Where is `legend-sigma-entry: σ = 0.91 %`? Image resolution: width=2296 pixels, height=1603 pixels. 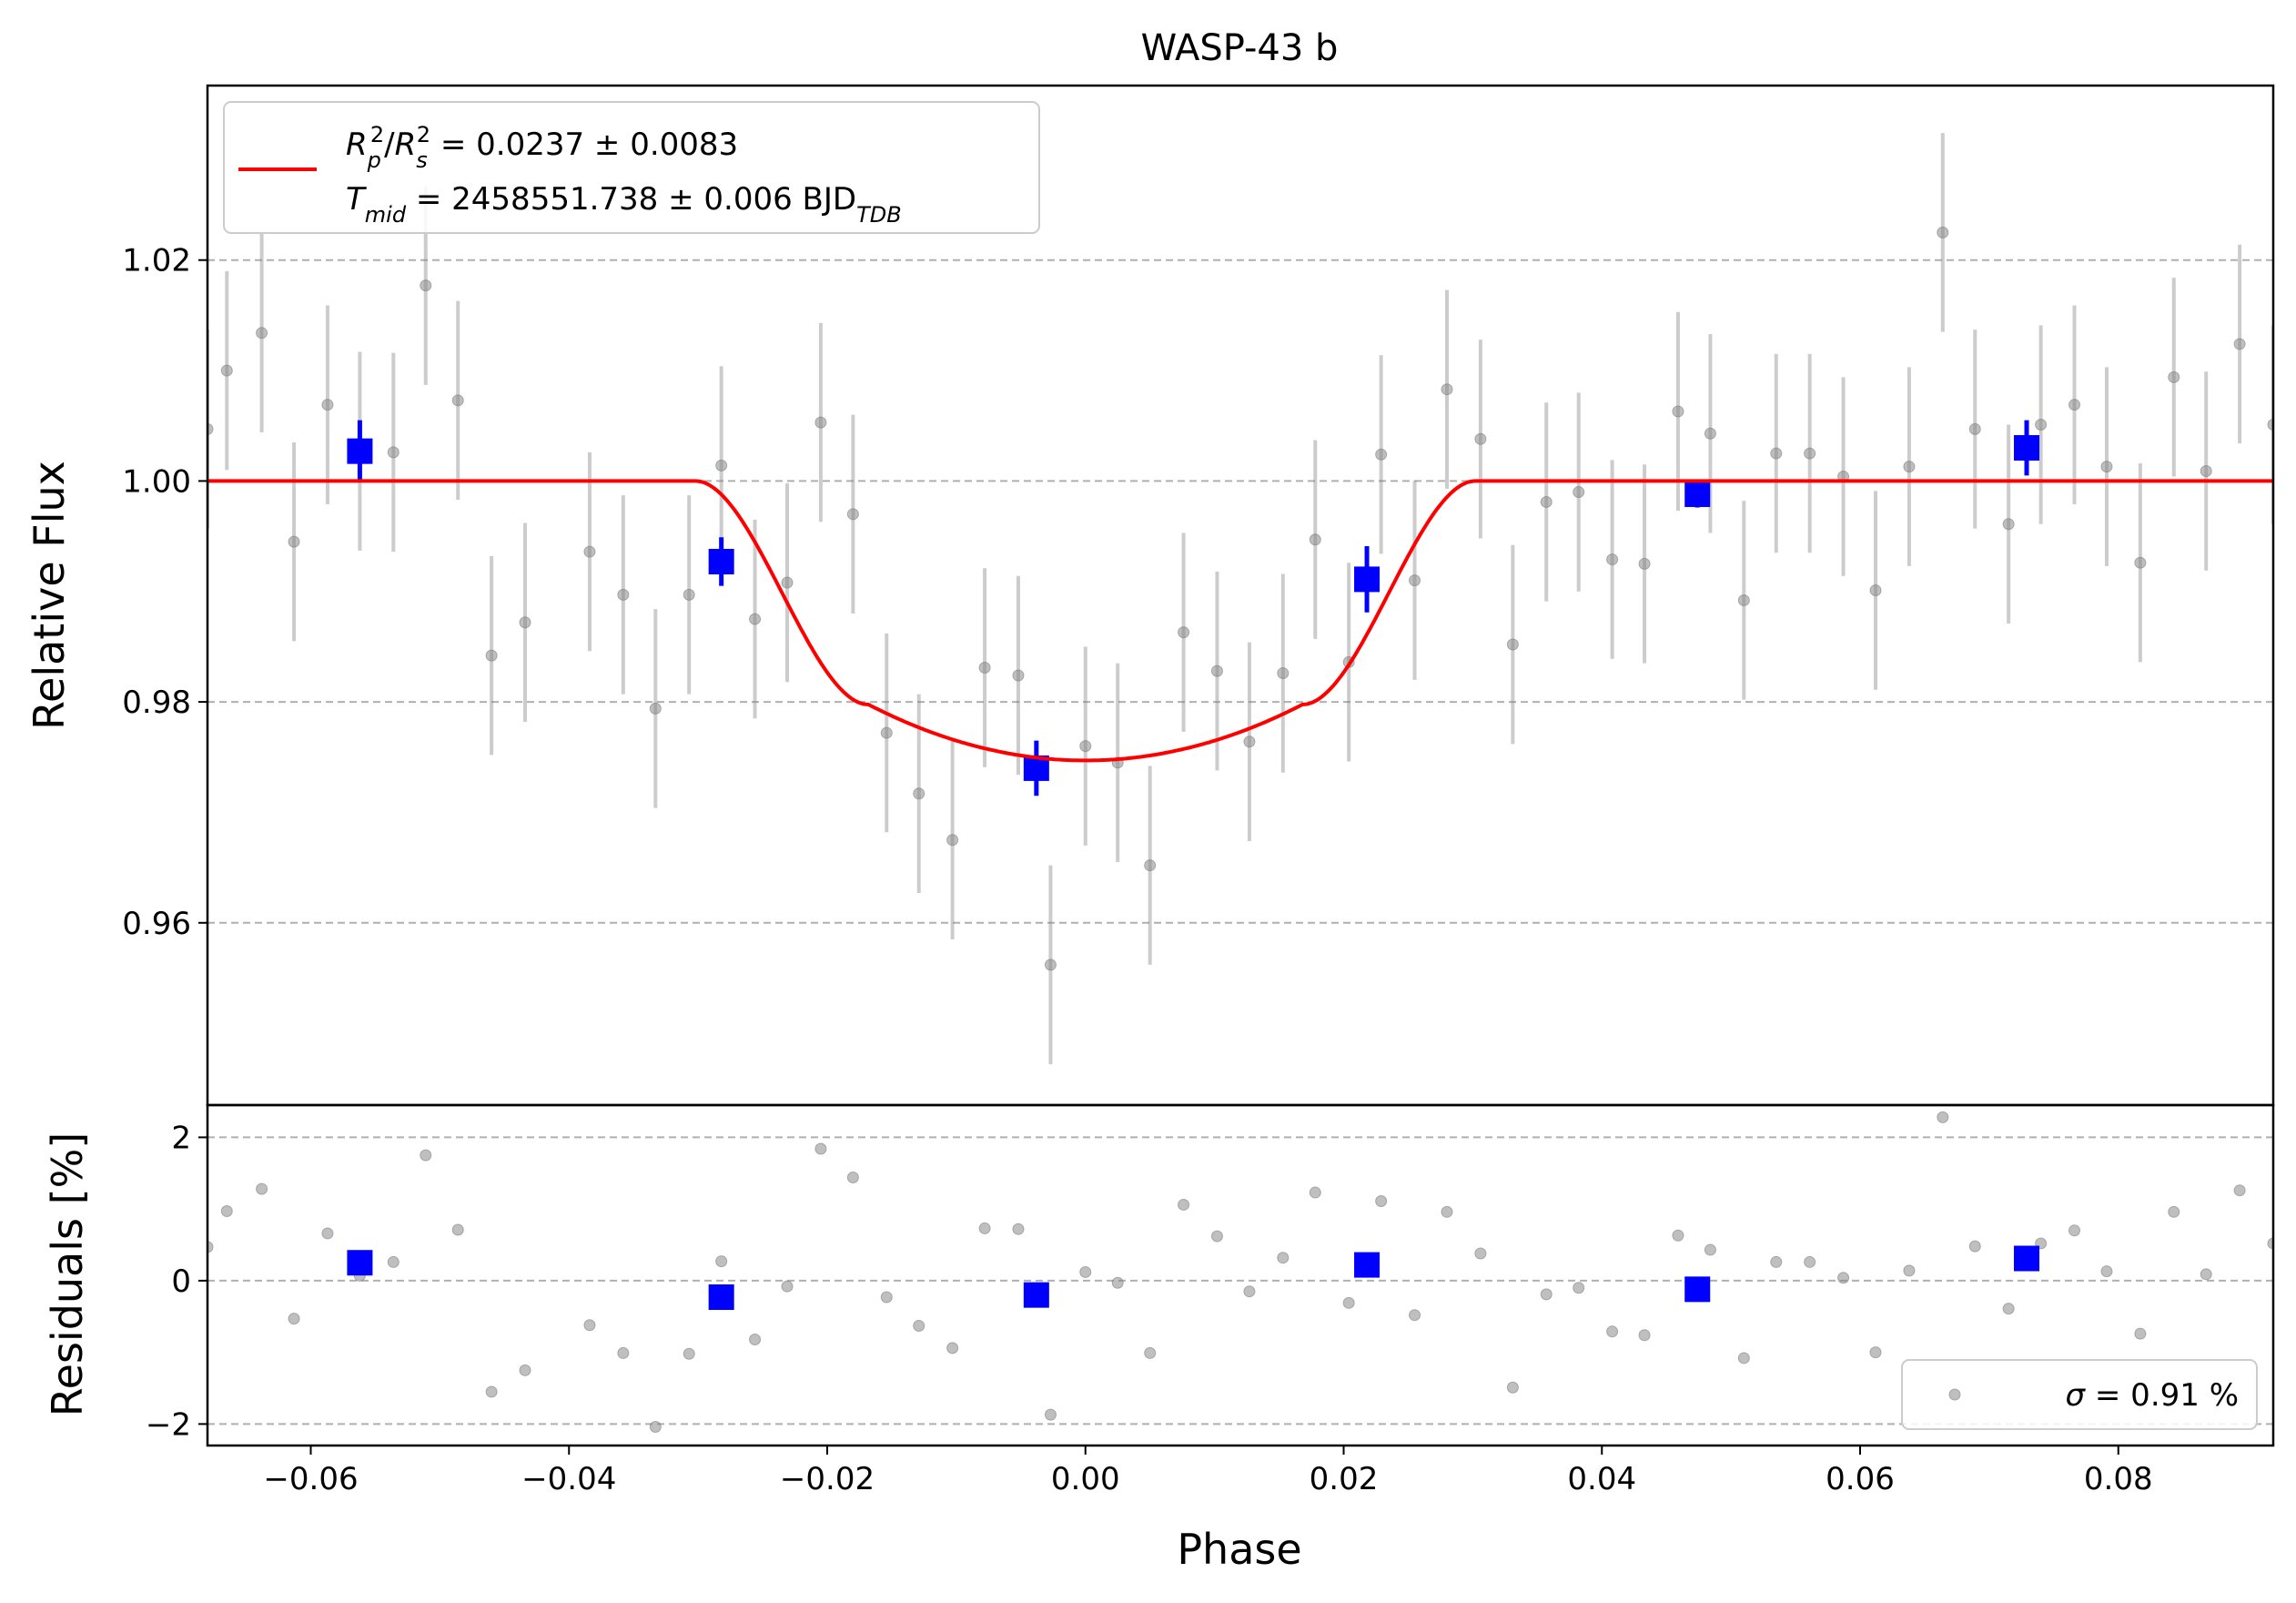
legend-sigma-entry: σ = 0.91 % is located at coordinates (2152, 1395).